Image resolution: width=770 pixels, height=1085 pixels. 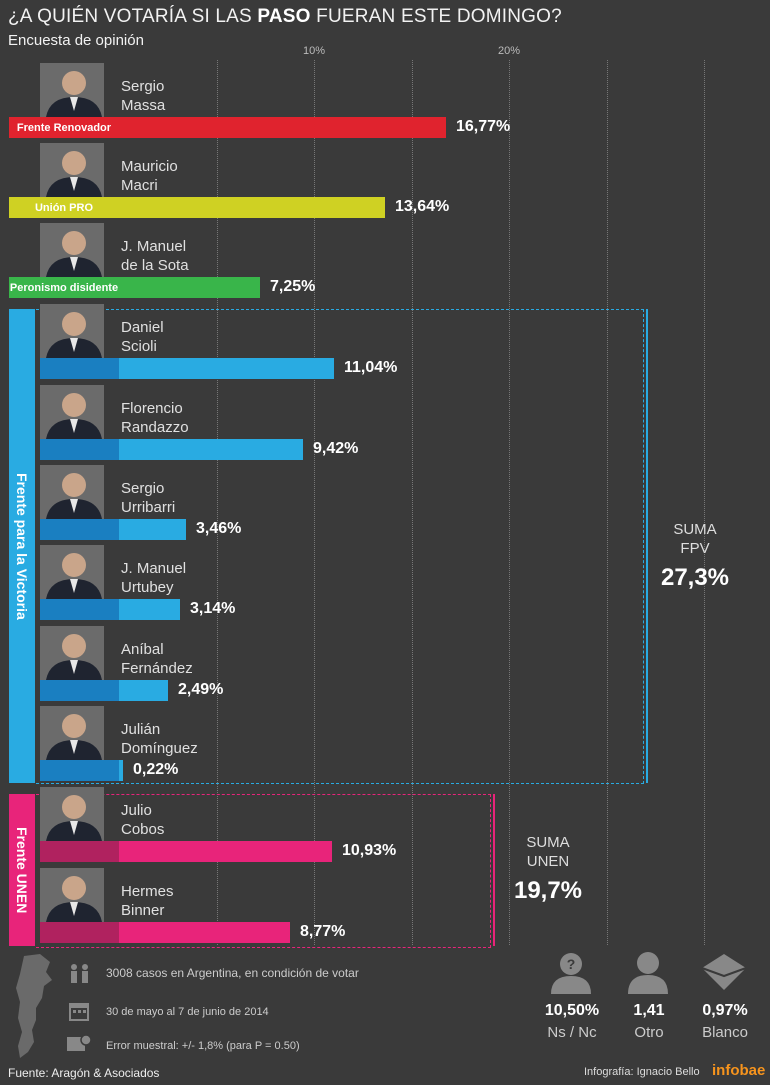 I want to click on people-icon, so click(x=79, y=973).